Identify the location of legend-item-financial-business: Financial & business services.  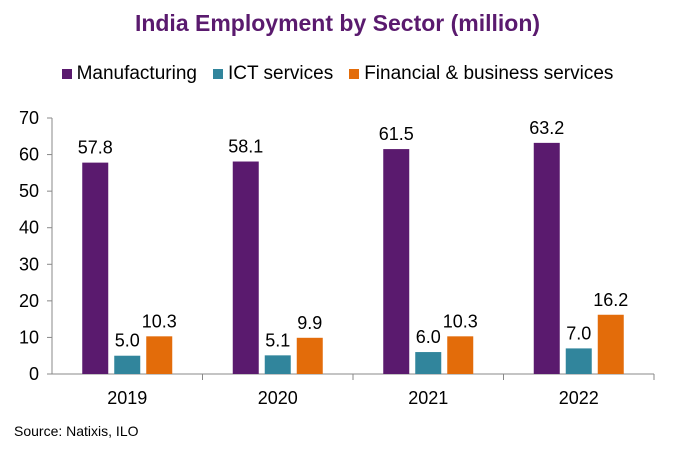
(481, 74).